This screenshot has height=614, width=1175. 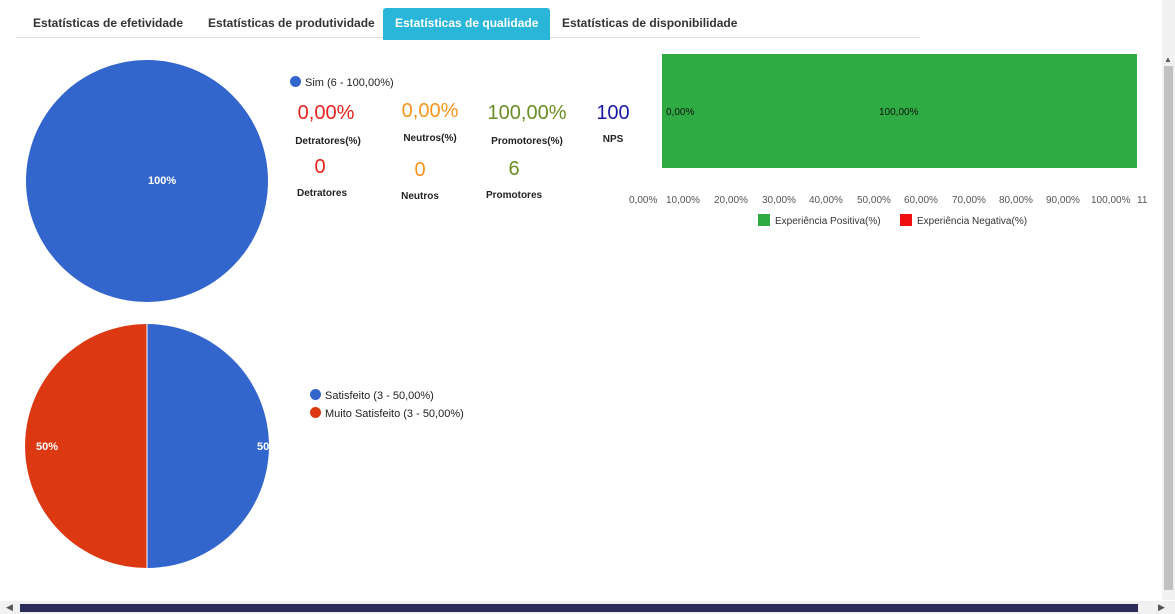 I want to click on tab-qualidade: Estatísticas de qualidade, so click(x=467, y=24).